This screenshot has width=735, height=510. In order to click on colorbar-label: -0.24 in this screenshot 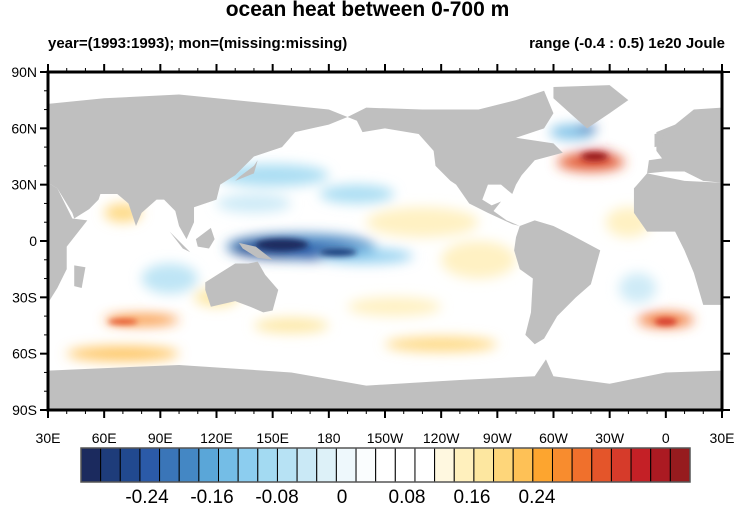, I will do `click(147, 497)`.